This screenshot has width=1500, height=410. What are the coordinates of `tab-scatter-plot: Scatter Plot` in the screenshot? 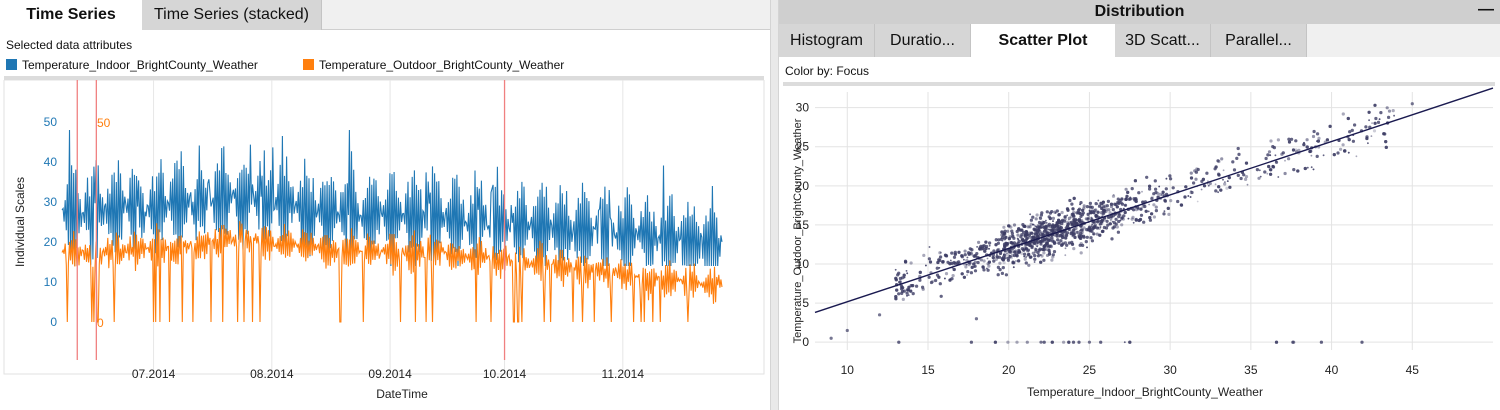 It's located at (1043, 40).